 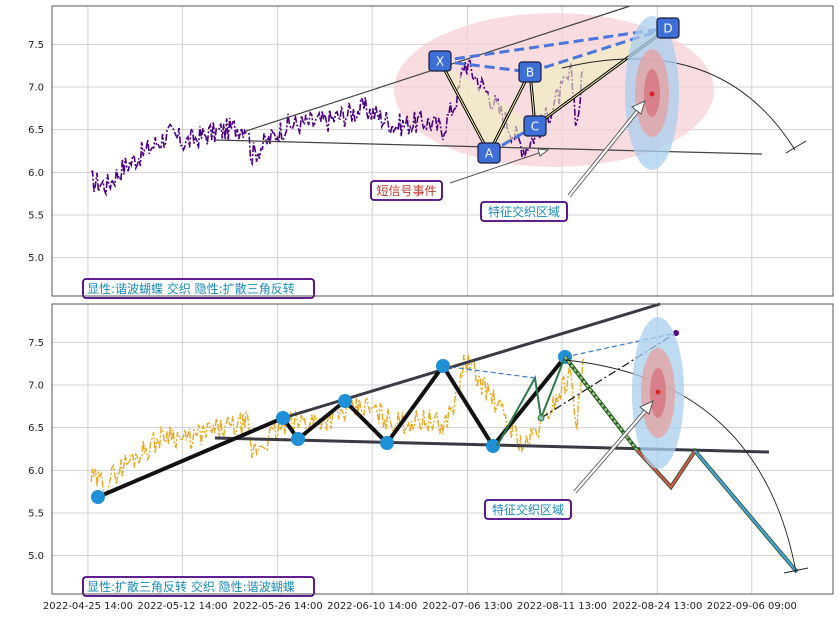 I want to click on x-tick-label: 2022-08-11 13:00, so click(x=562, y=606).